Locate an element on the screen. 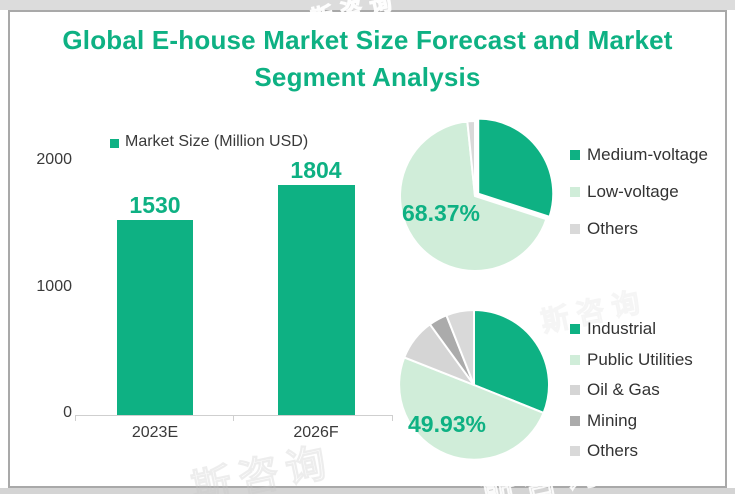 This screenshot has width=735, height=494. legend-item-public-utilities: Public Utilities is located at coordinates (631, 359).